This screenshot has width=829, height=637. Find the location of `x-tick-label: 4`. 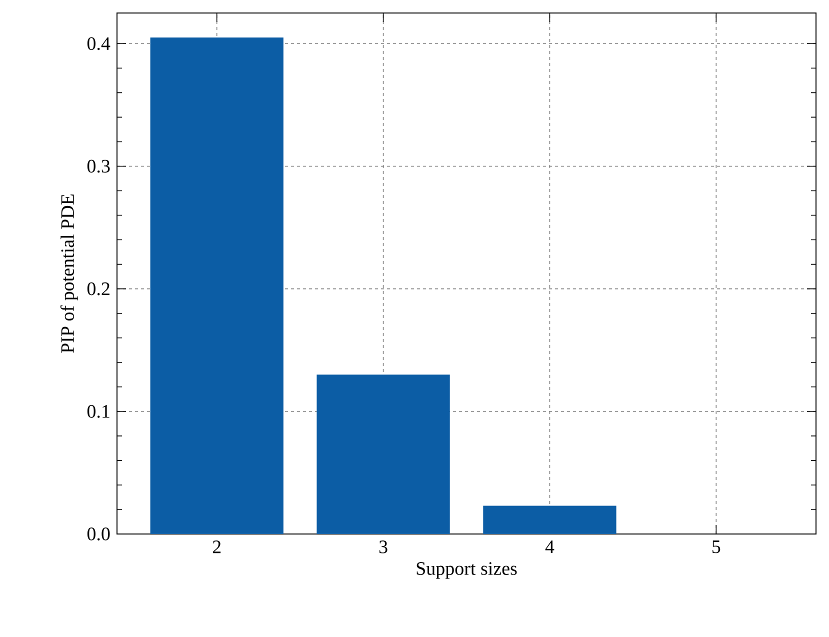

x-tick-label: 4 is located at coordinates (549, 547).